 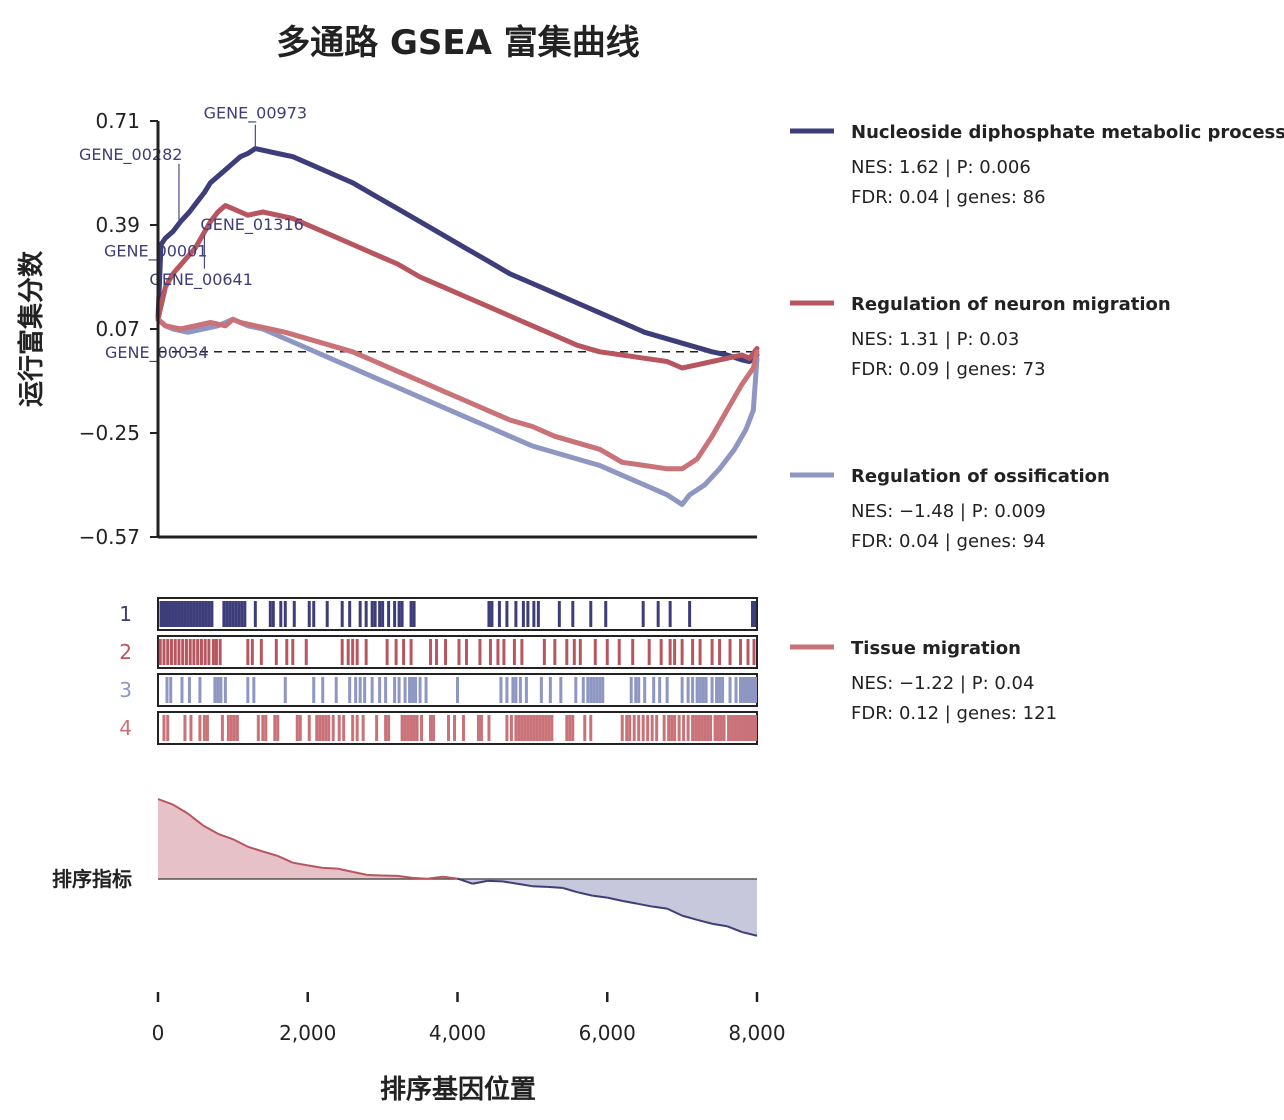 I want to click on x-tick-label: 0, so click(x=158, y=1033).